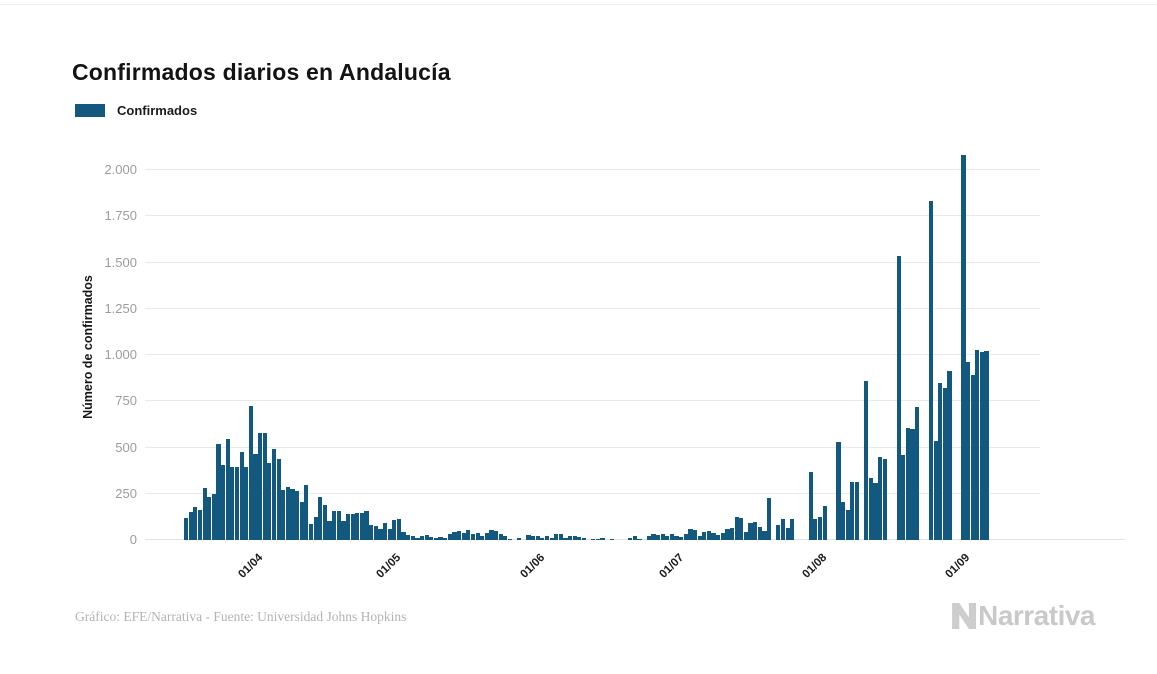 The width and height of the screenshot is (1157, 674). I want to click on bar-28/04, so click(380, 534).